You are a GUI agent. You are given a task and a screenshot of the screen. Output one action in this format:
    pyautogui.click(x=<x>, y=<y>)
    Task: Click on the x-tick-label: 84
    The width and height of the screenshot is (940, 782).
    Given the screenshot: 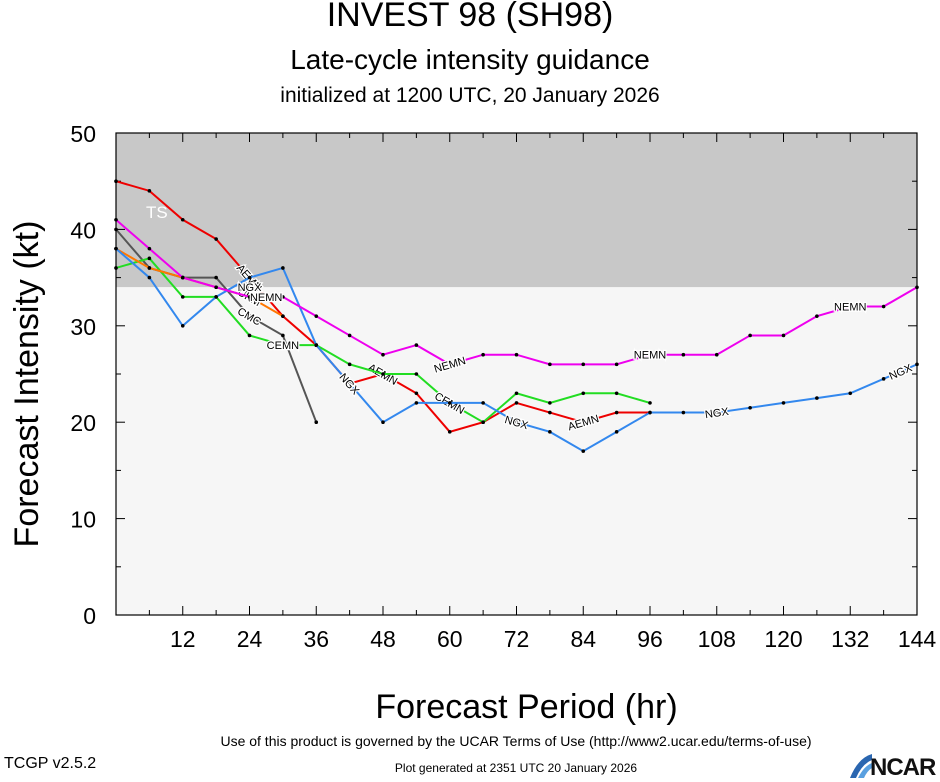 What is the action you would take?
    pyautogui.click(x=583, y=639)
    